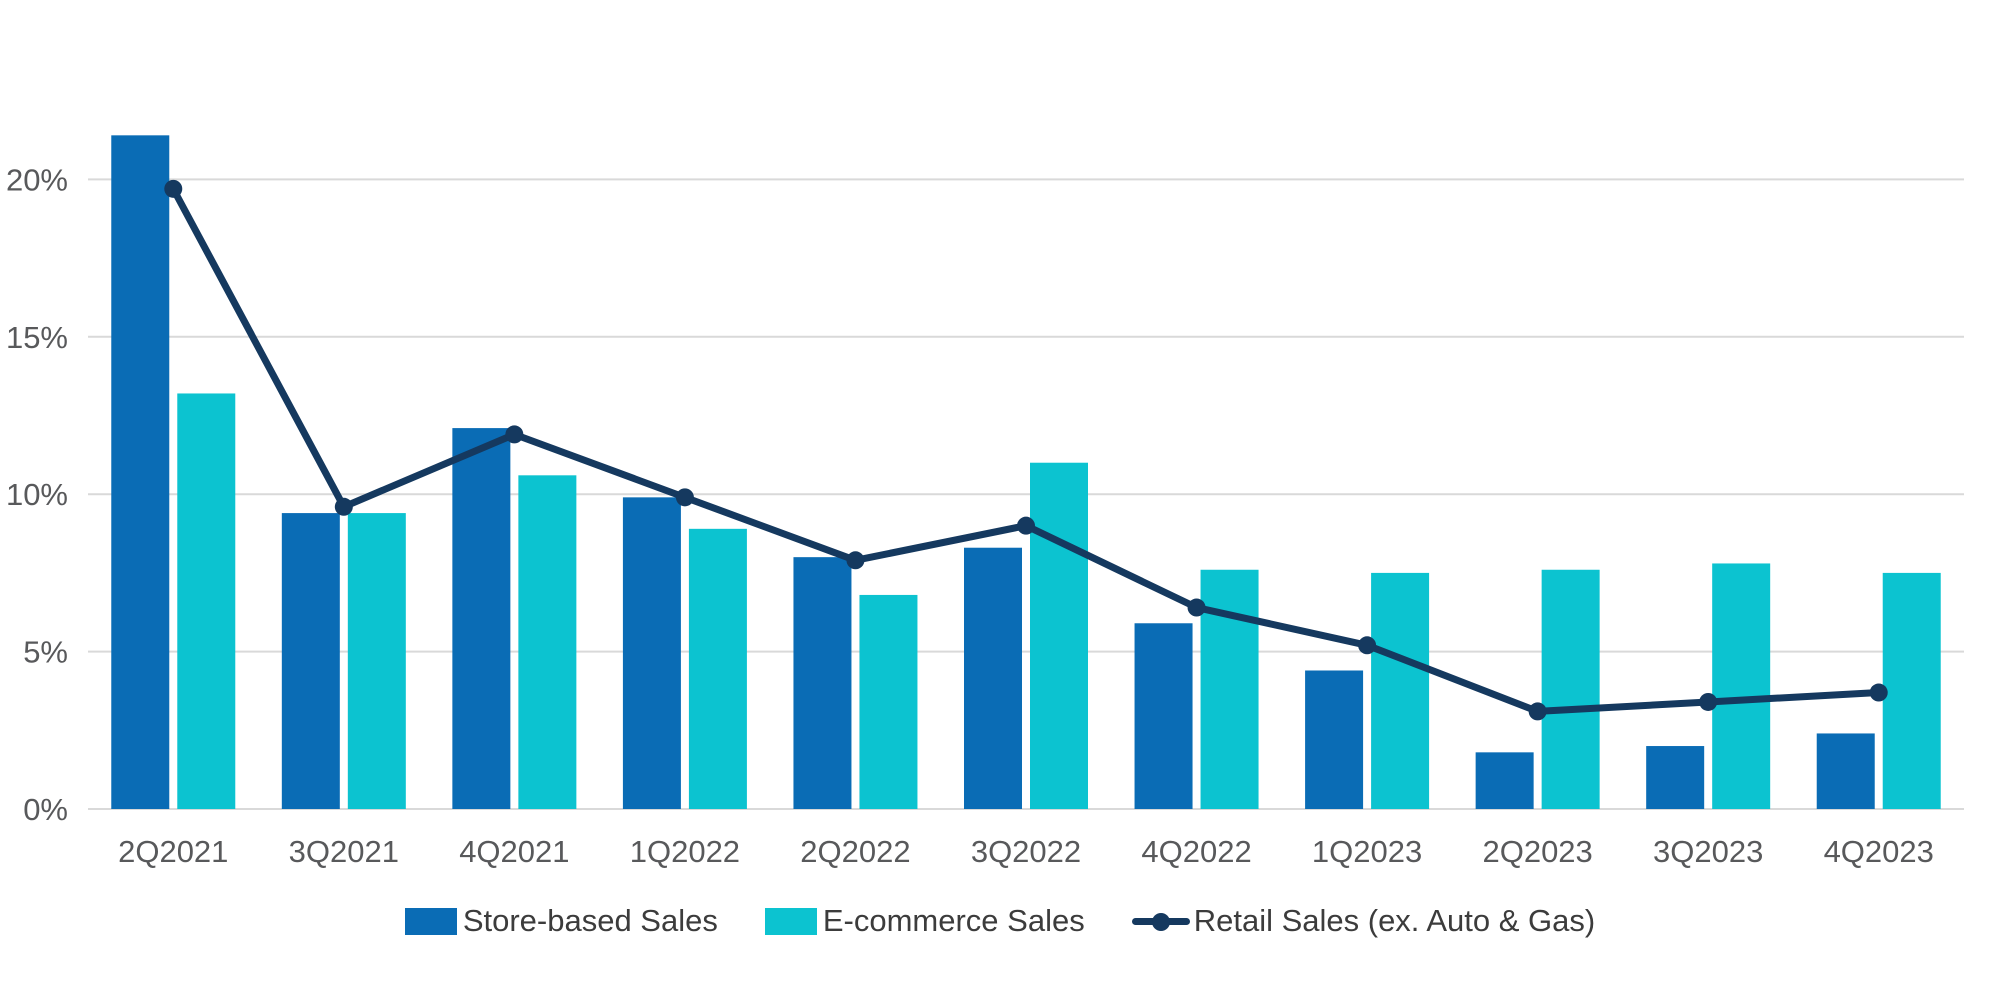 This screenshot has height=1001, width=2000. Describe the element at coordinates (1196, 851) in the screenshot. I see `x-tick-label: 4Q2022` at that location.